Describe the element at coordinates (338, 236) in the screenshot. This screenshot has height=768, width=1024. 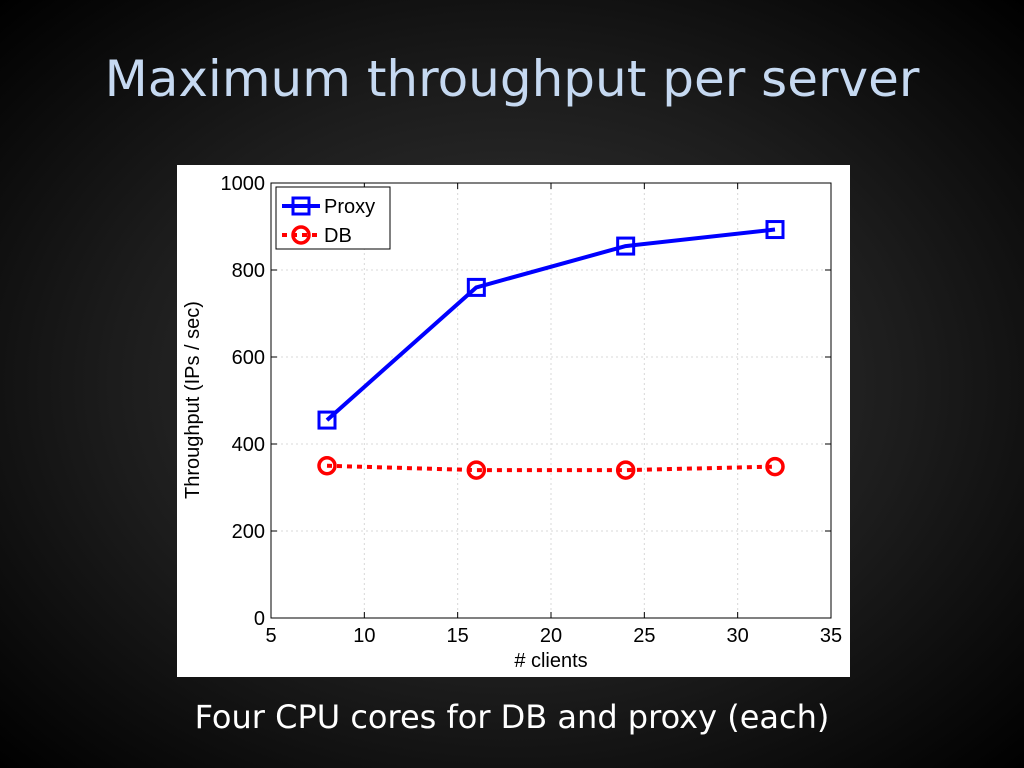
I see `legend-label-db: DB` at that location.